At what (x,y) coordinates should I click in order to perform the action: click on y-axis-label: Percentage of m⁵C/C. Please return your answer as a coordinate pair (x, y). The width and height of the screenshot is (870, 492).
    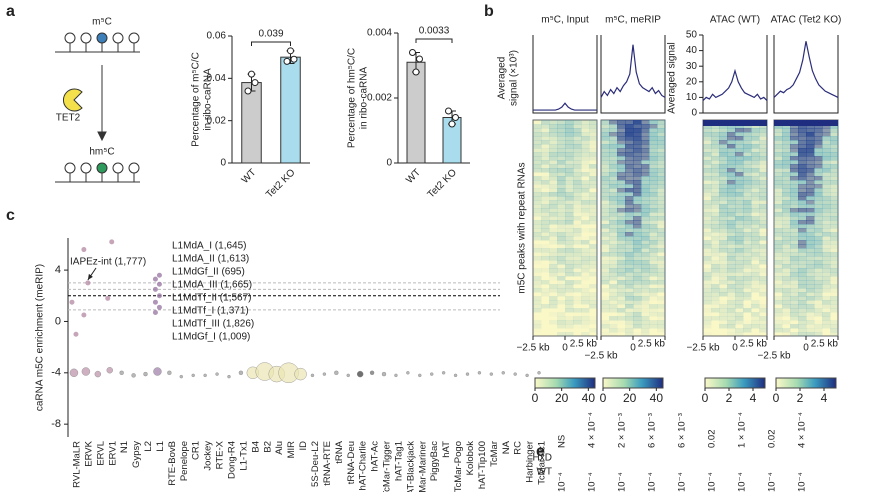
    Looking at the image, I should click on (196, 99).